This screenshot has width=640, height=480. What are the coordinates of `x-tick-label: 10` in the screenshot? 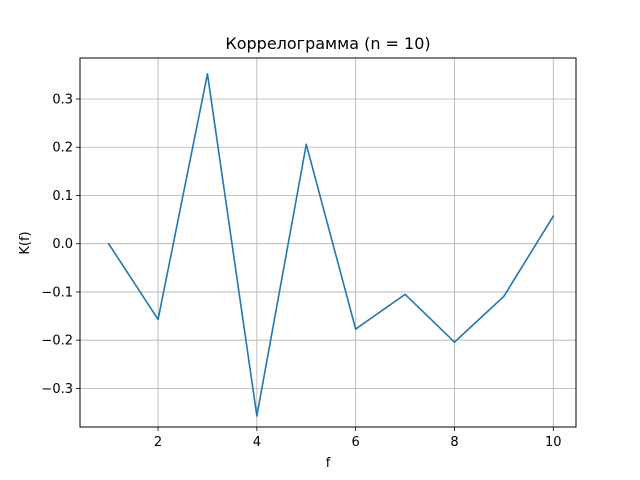 It's located at (553, 442).